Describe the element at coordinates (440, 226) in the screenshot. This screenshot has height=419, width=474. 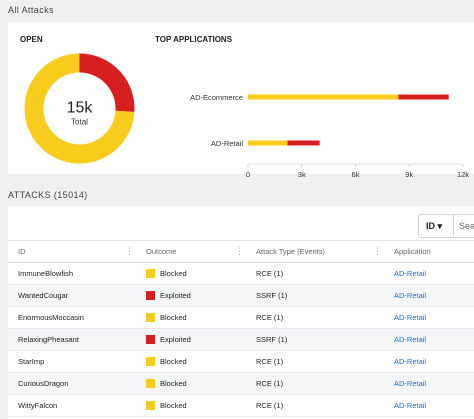
I see `chevron-down-icon: ▾` at that location.